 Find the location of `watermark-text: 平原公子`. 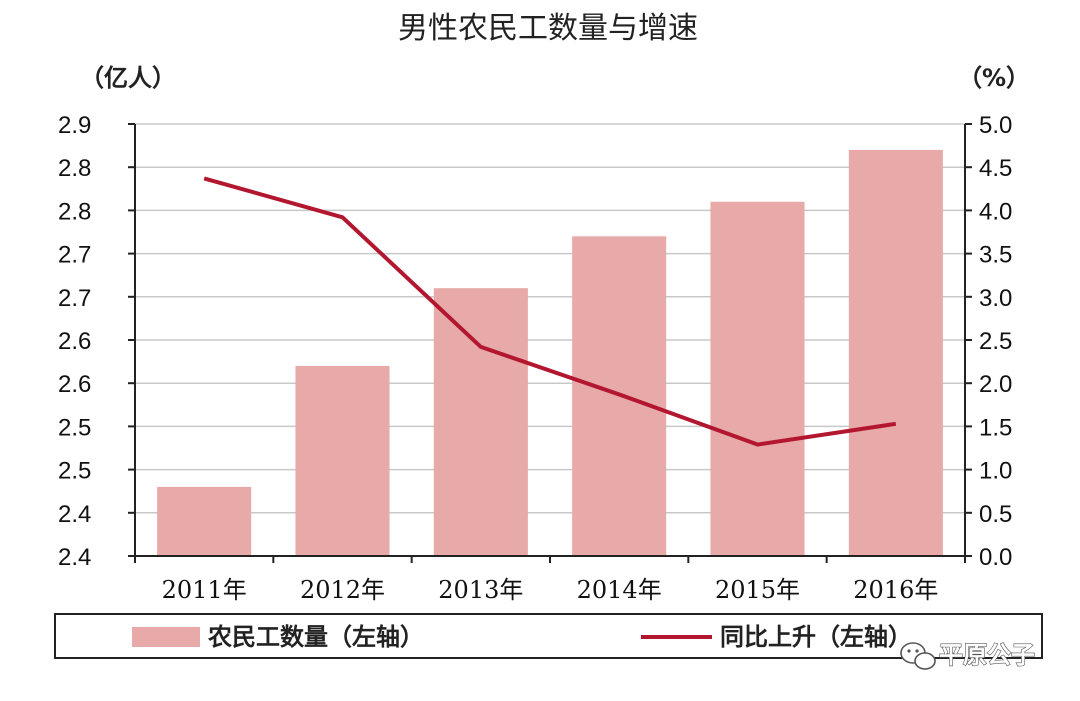

watermark-text: 平原公子 is located at coordinates (987, 655).